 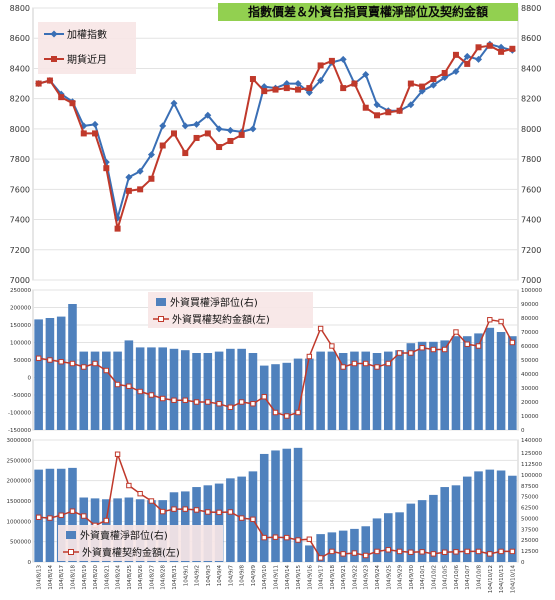 I want to click on x-tick-label: 104/10/8, so click(x=480, y=577).